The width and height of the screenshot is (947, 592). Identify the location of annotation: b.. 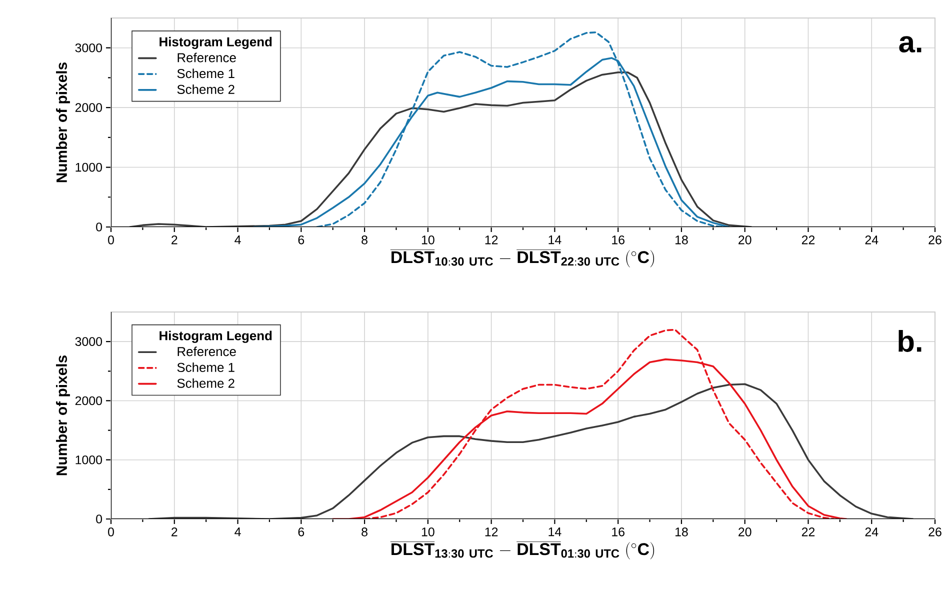
(910, 341).